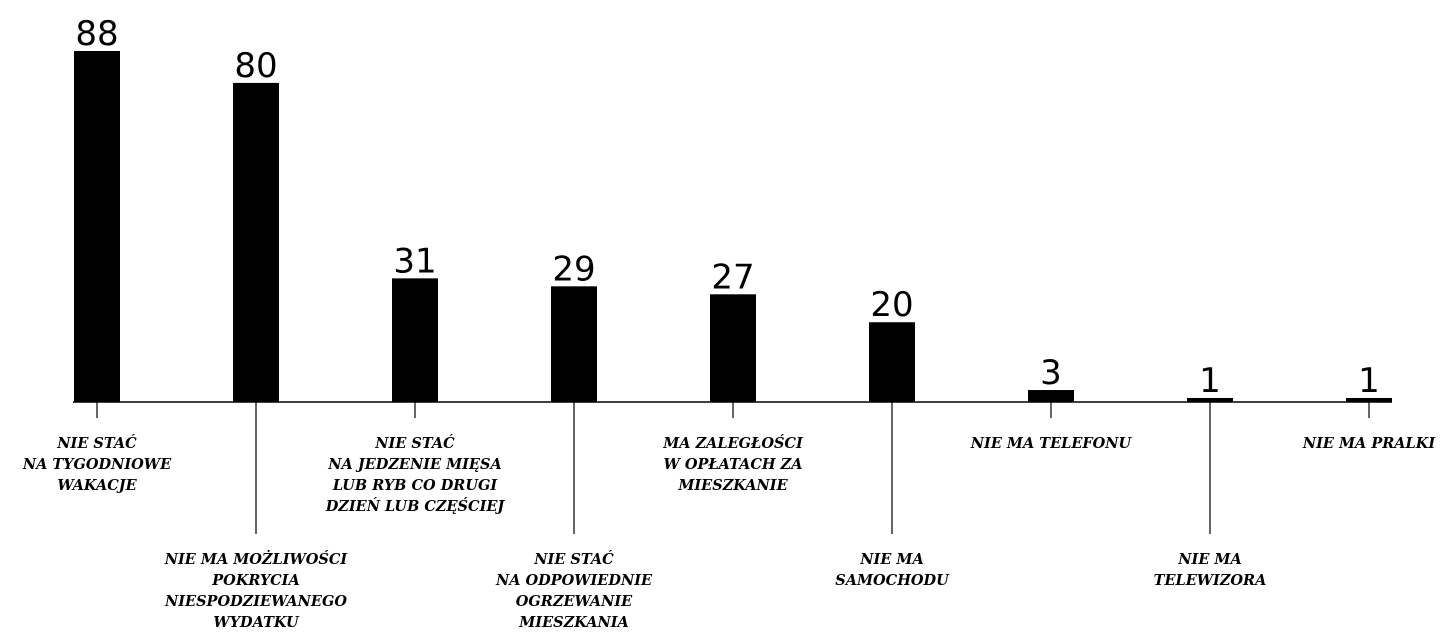 This screenshot has width=1445, height=633. Describe the element at coordinates (573, 269) in the screenshot. I see `value-label-4: 29` at that location.